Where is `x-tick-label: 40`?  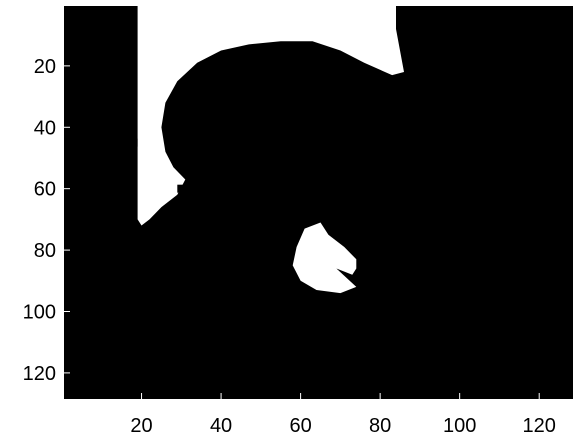 x-tick-label: 40 is located at coordinates (221, 426).